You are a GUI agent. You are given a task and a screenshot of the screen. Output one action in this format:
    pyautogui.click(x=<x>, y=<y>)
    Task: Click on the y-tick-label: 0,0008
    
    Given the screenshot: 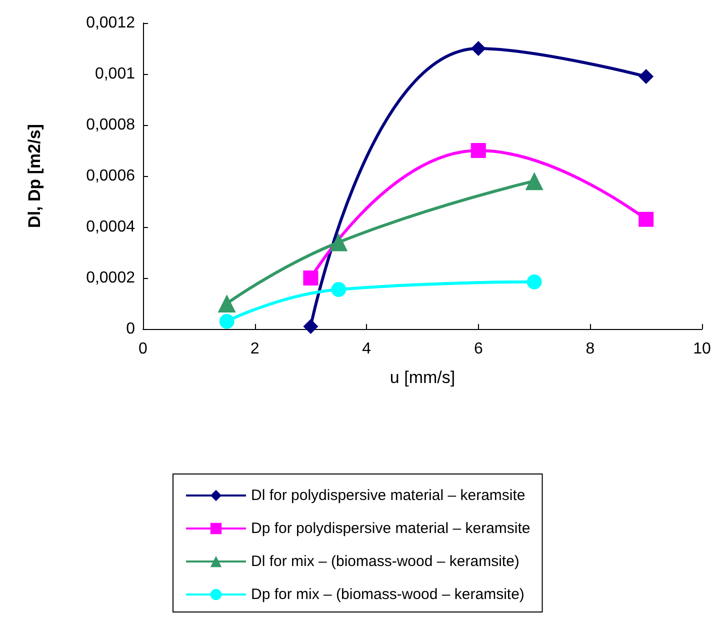 What is the action you would take?
    pyautogui.click(x=111, y=125)
    